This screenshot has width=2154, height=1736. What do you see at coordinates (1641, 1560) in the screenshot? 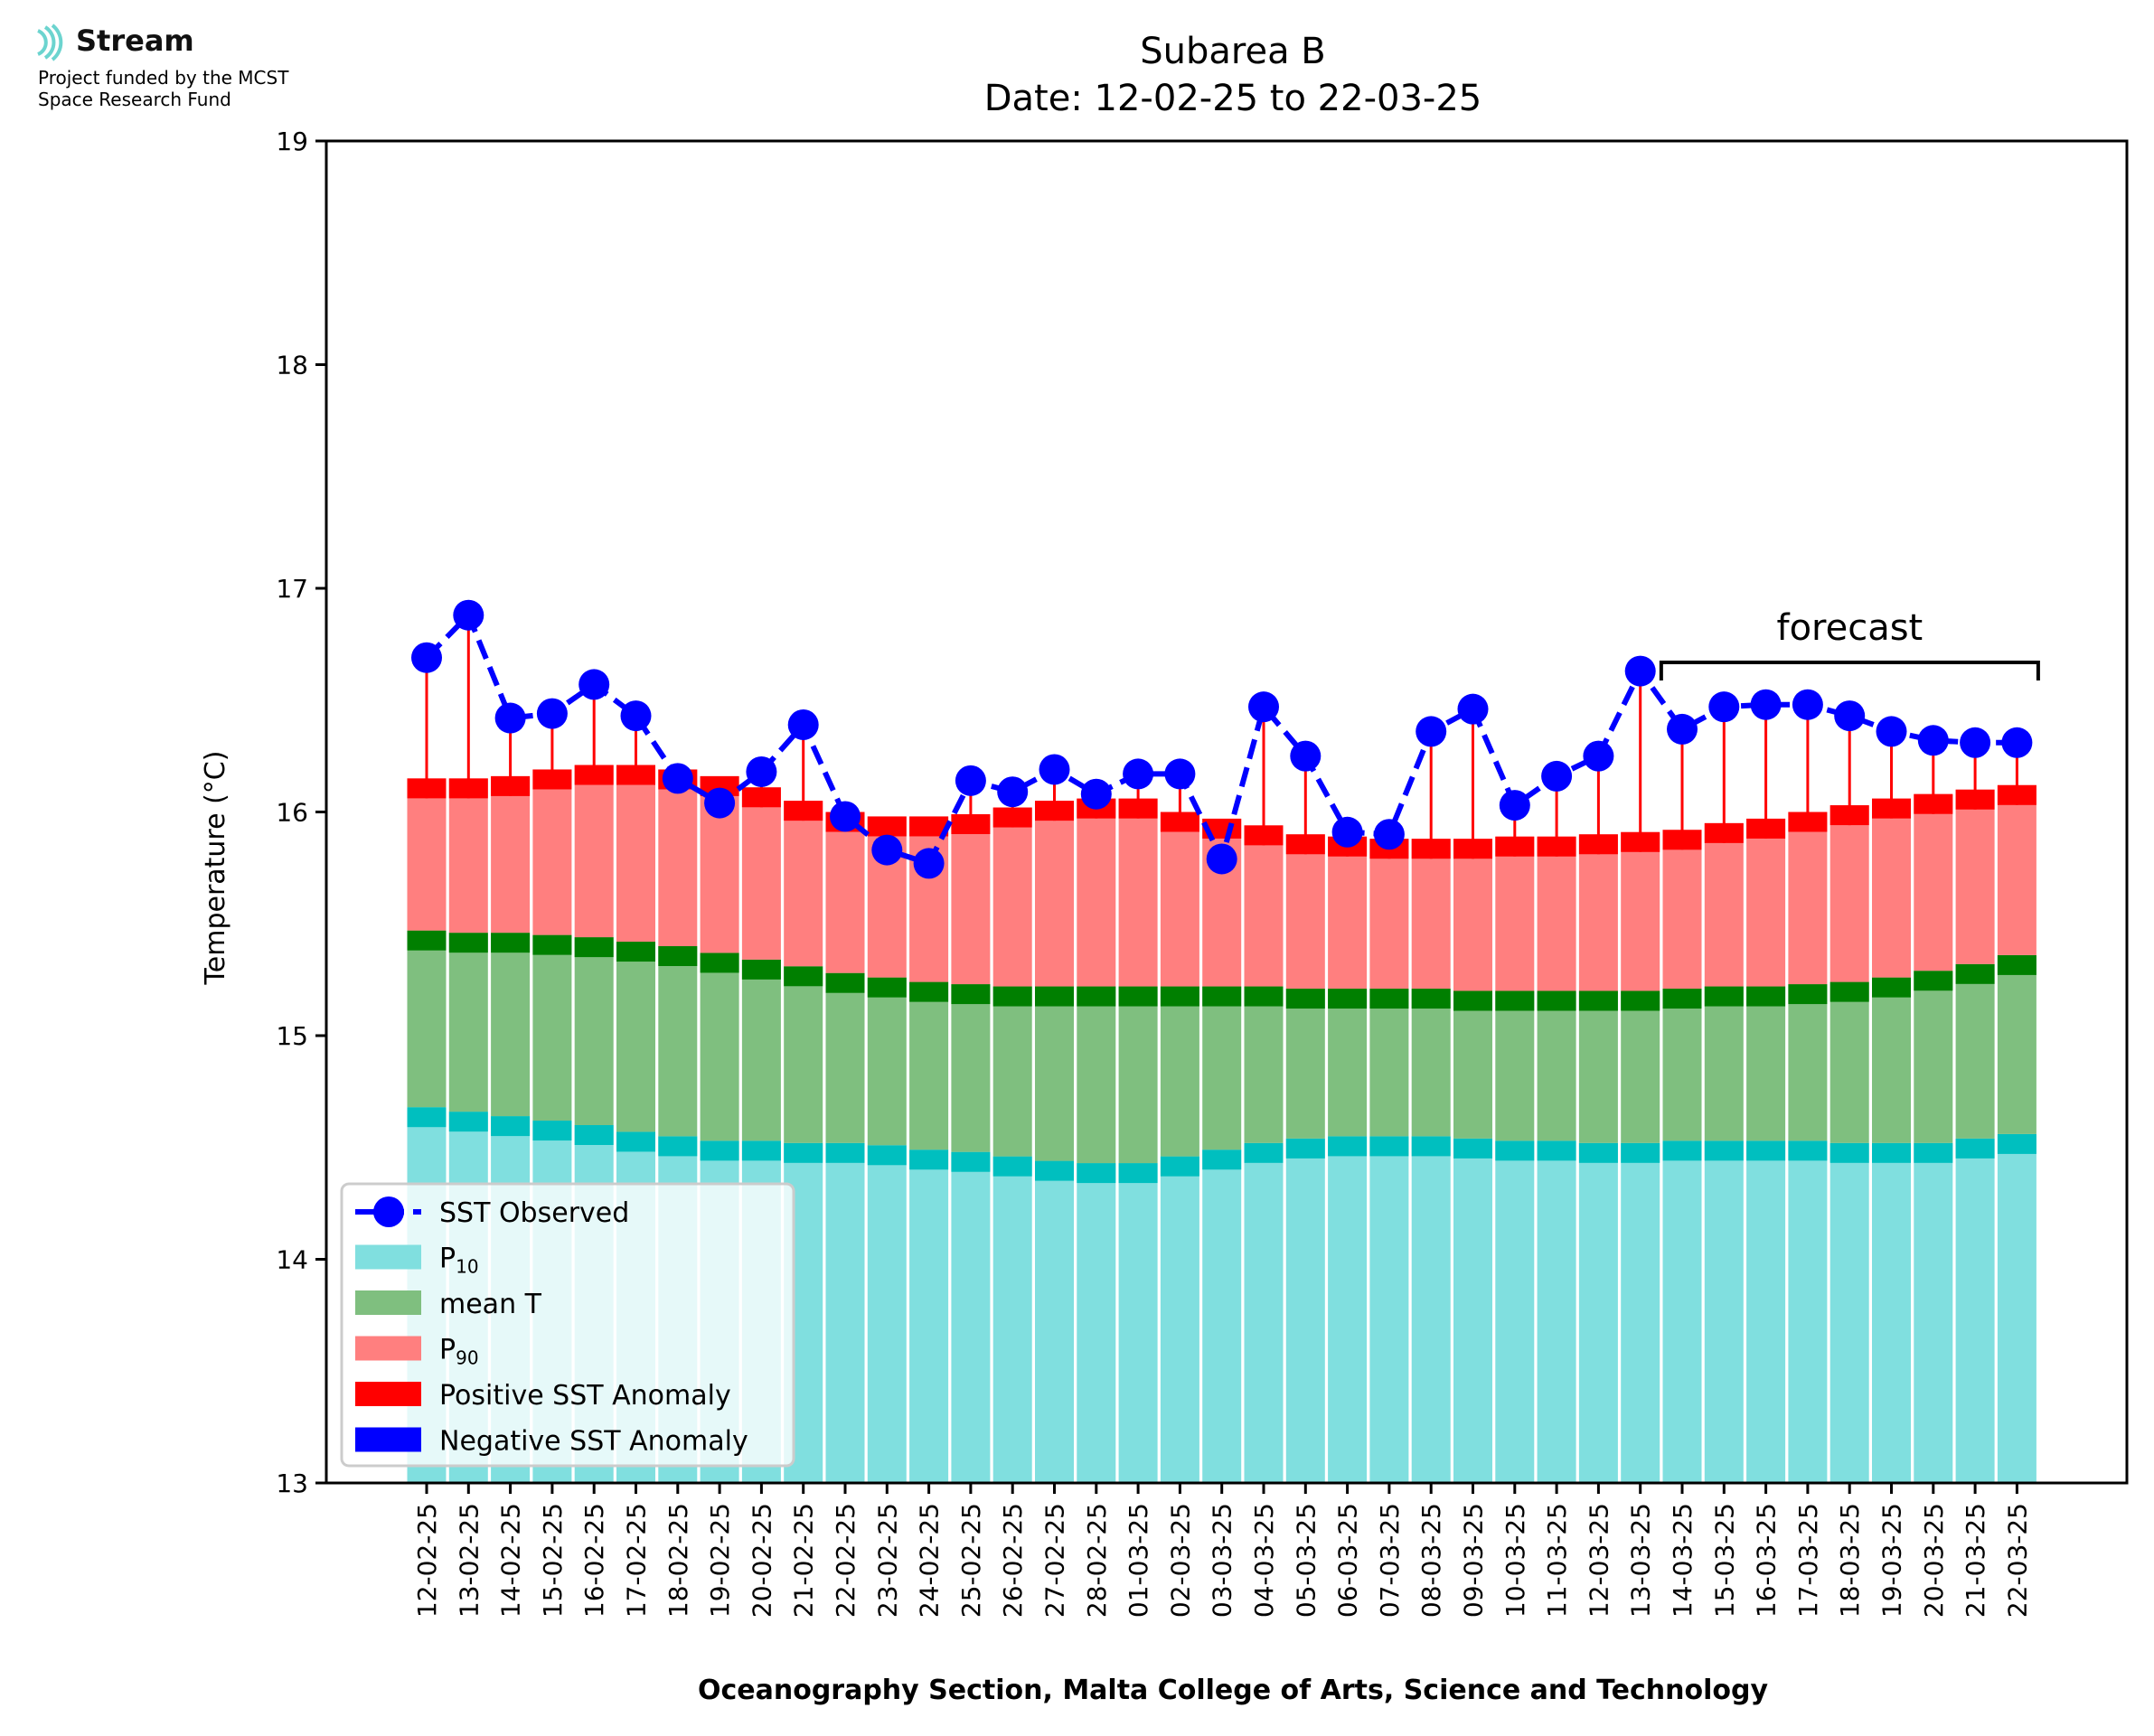
I see `x-tick-label: 13-03-25` at bounding box center [1641, 1560].